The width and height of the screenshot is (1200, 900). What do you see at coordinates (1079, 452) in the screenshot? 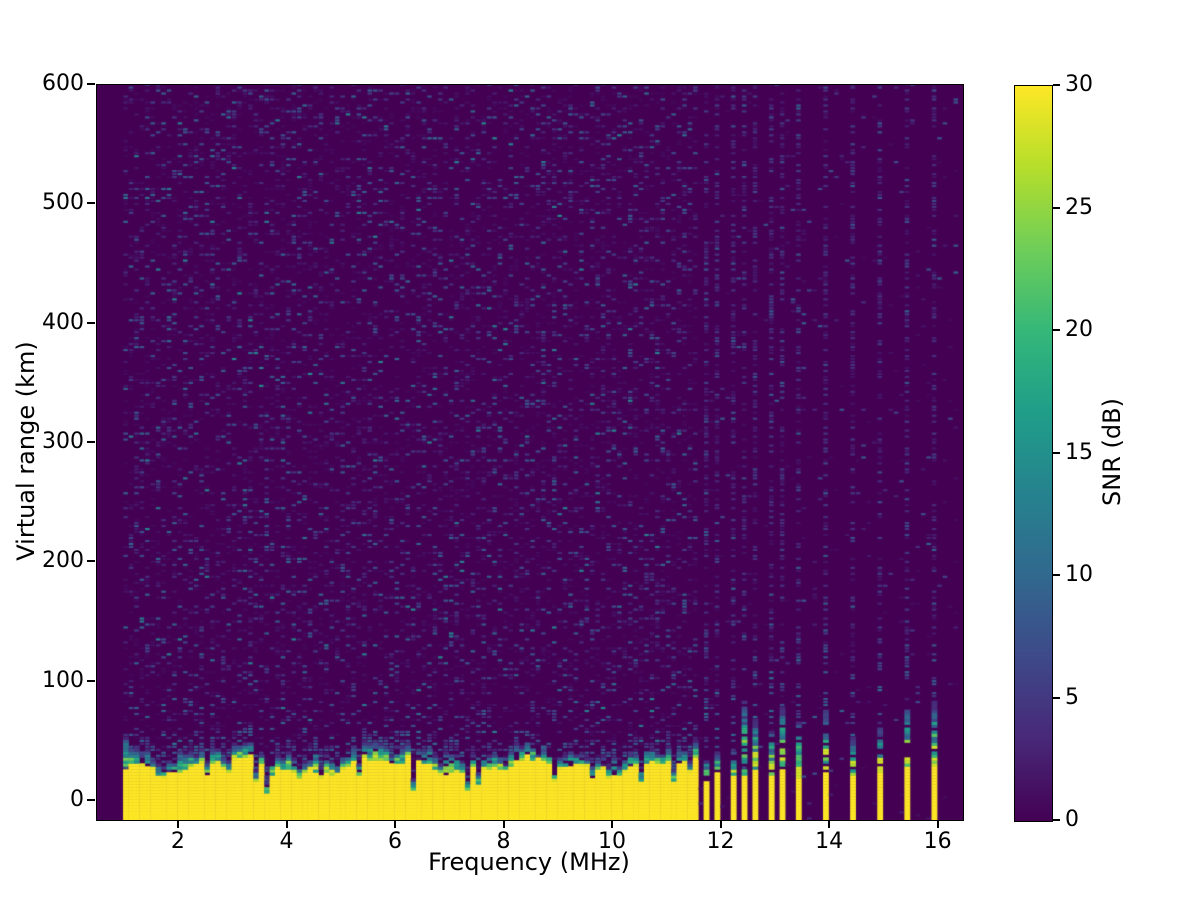
I see `colorbar-tick-label: 15` at bounding box center [1079, 452].